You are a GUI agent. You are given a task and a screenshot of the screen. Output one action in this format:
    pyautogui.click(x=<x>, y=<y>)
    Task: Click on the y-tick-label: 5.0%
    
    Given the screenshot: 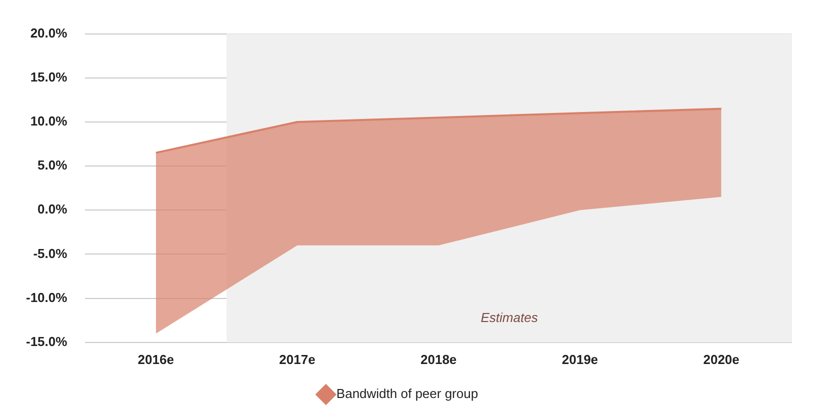 What is the action you would take?
    pyautogui.click(x=53, y=165)
    